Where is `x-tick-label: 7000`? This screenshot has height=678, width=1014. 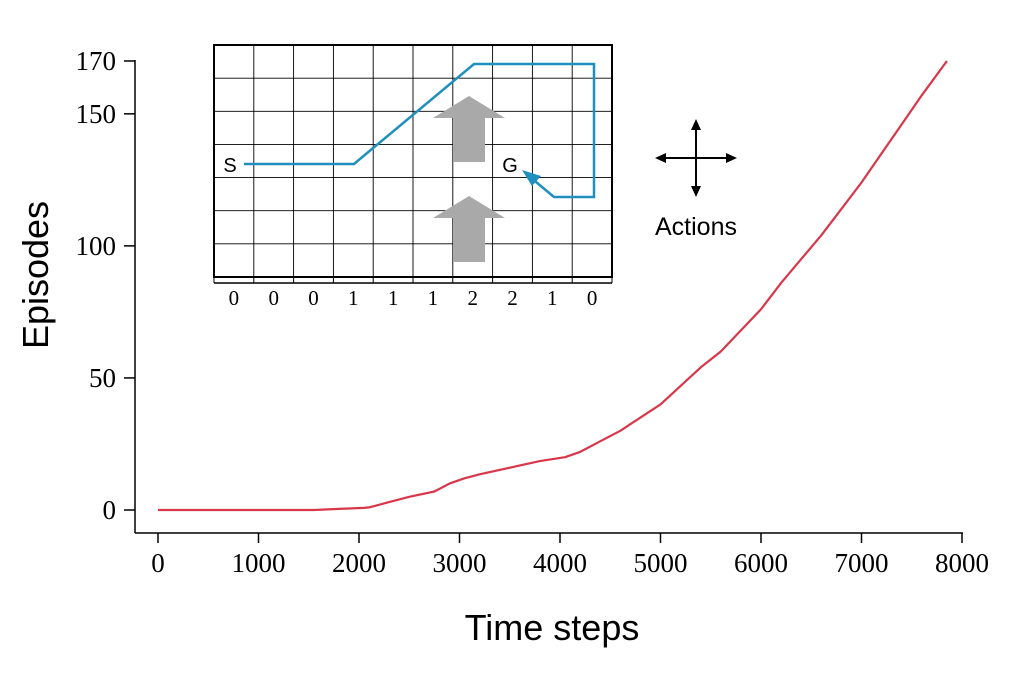 x-tick-label: 7000 is located at coordinates (862, 563).